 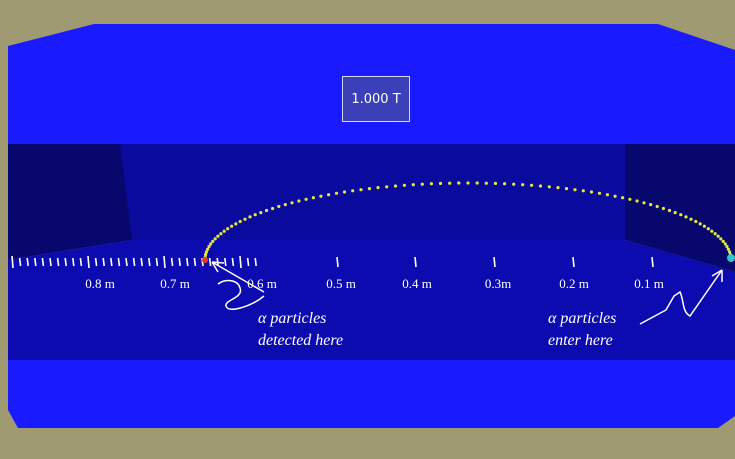 What do you see at coordinates (332, 262) in the screenshot?
I see `ruler-ticks` at bounding box center [332, 262].